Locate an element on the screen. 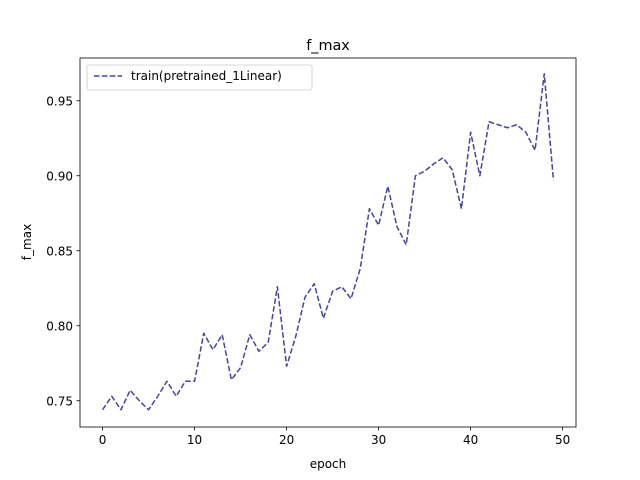  legend: train(pretrained_1Linear) is located at coordinates (199, 77).